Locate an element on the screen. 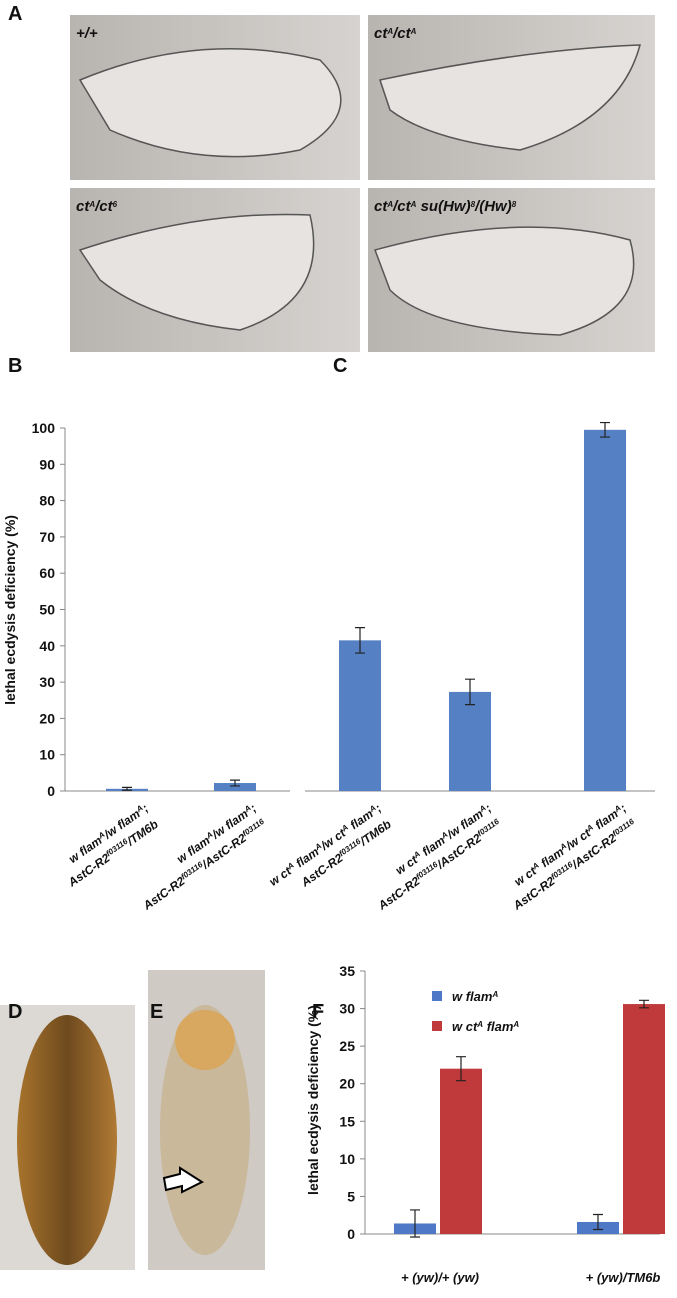 This screenshot has width=677, height=1298. text-segment: flam is located at coordinates (498, 1026).